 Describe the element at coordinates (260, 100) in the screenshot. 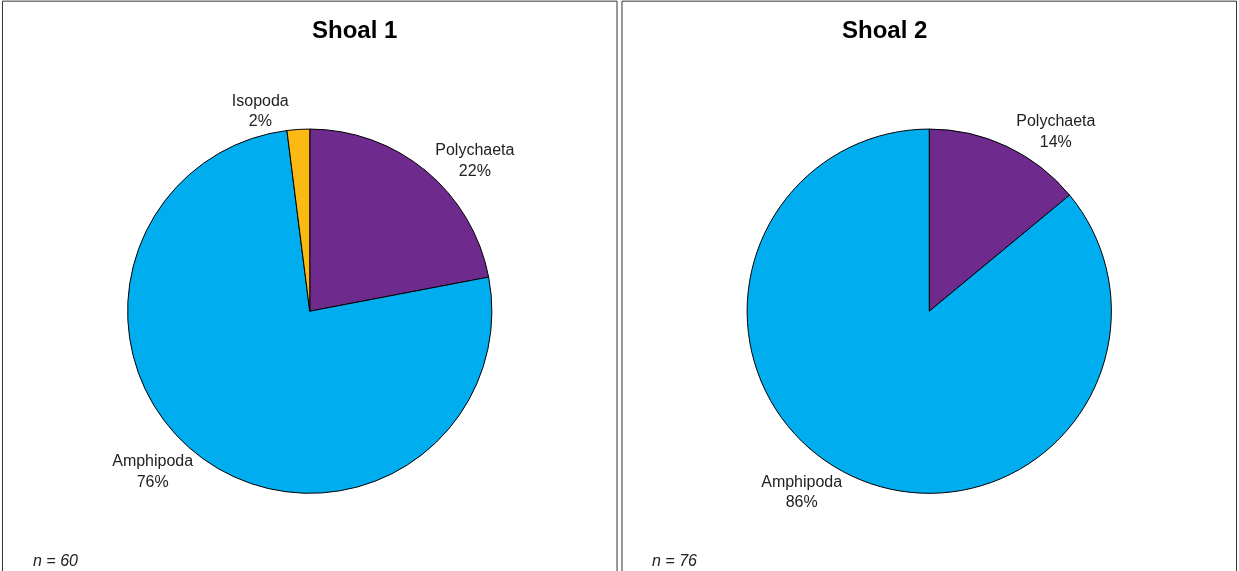

I see `slice-label: Isopoda` at that location.